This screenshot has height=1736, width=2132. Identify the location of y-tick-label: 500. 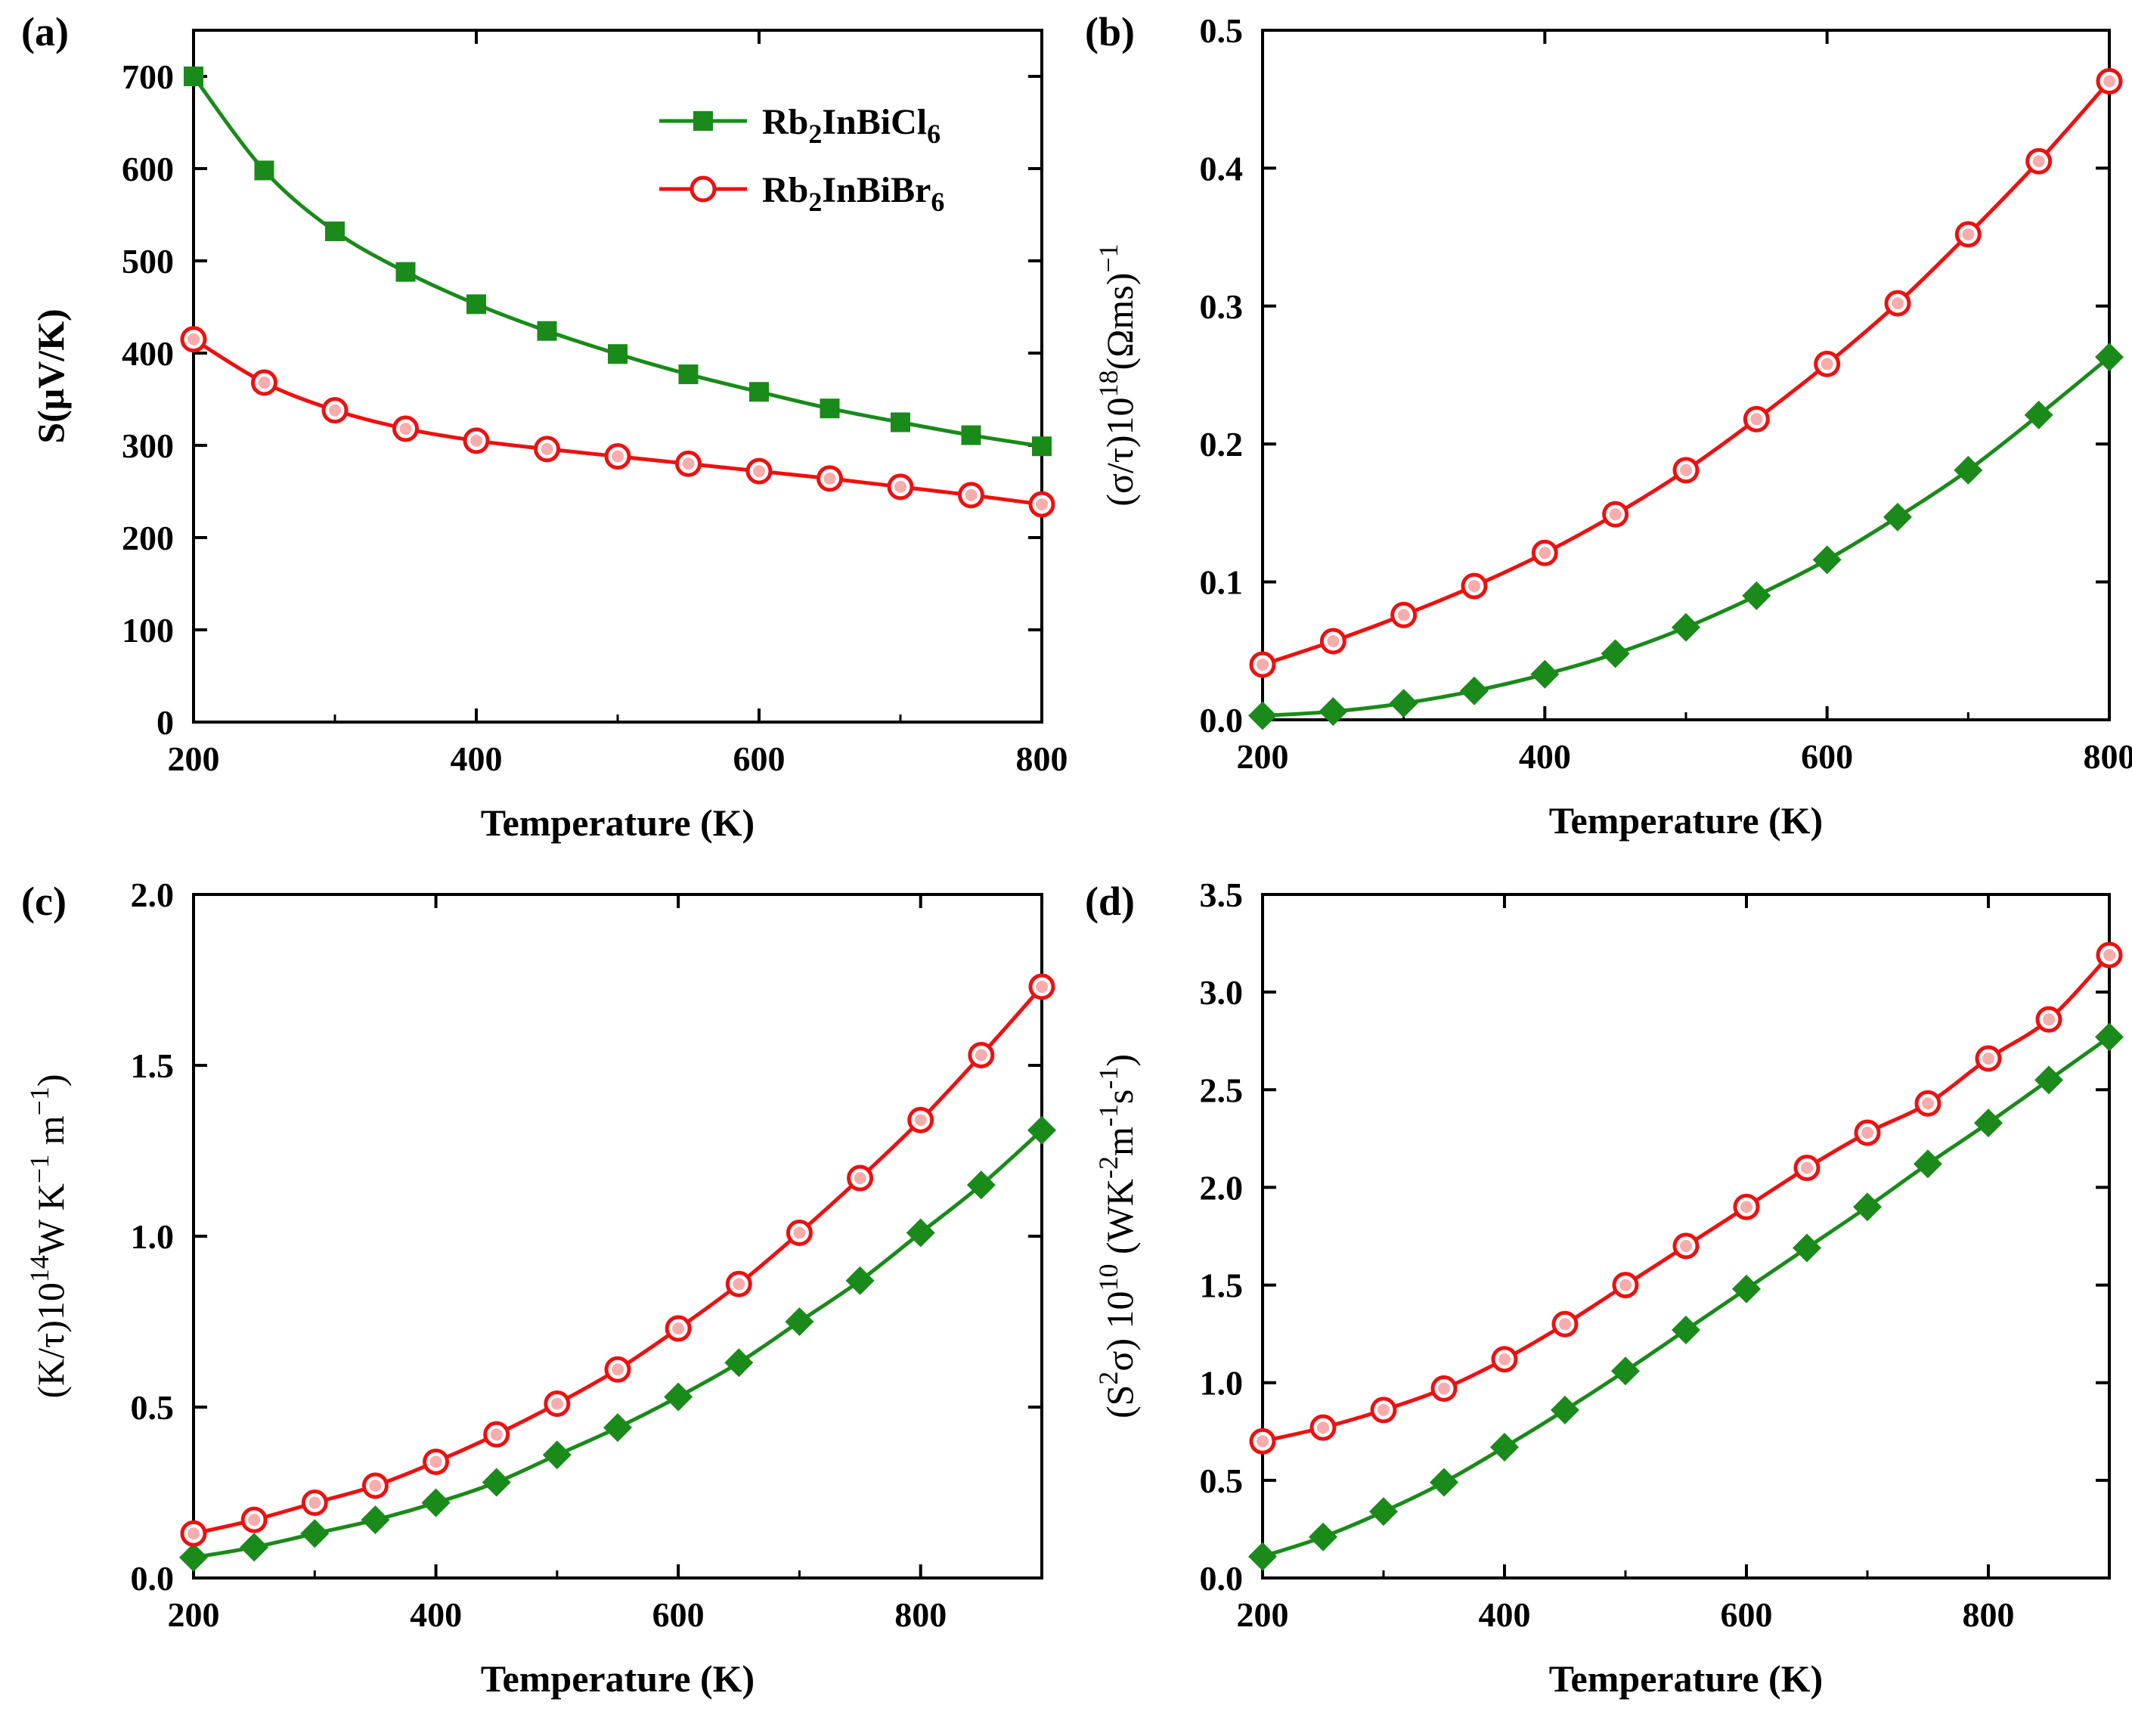
(148, 261).